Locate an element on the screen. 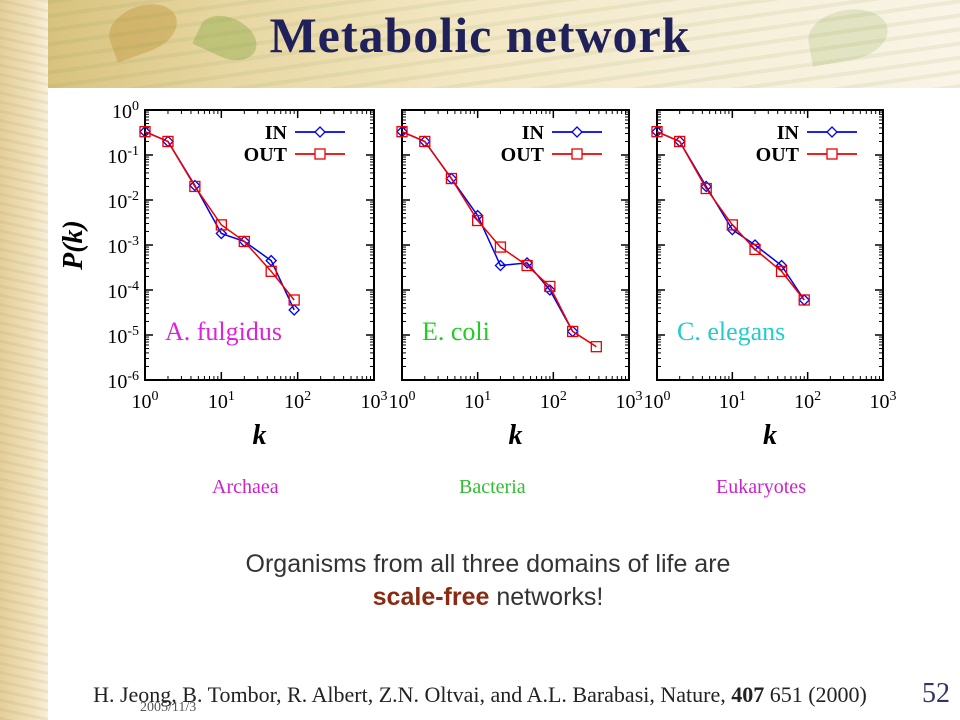 The width and height of the screenshot is (960, 720). domain-label-archaea: Archaea is located at coordinates (245, 487).